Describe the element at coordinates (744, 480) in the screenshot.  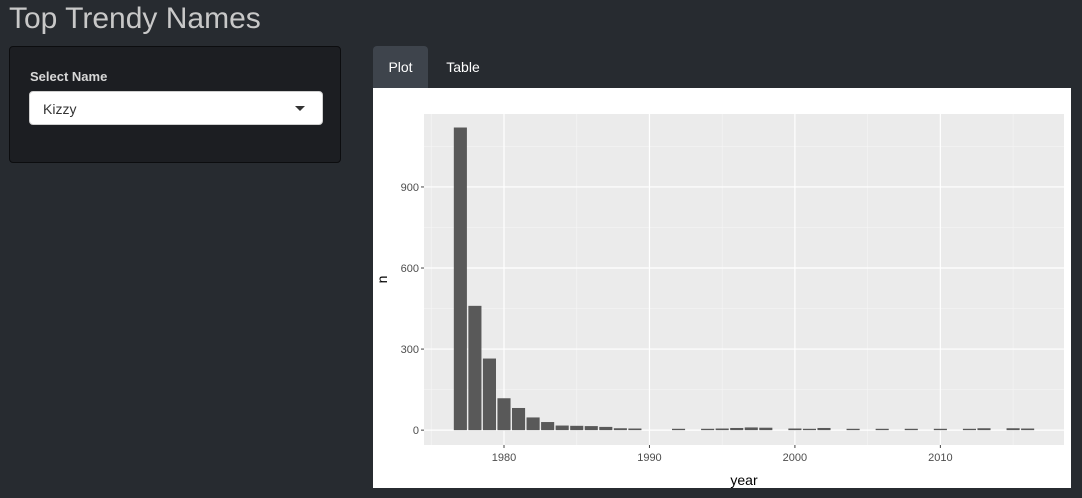
I see `x-axis-title: year` at that location.